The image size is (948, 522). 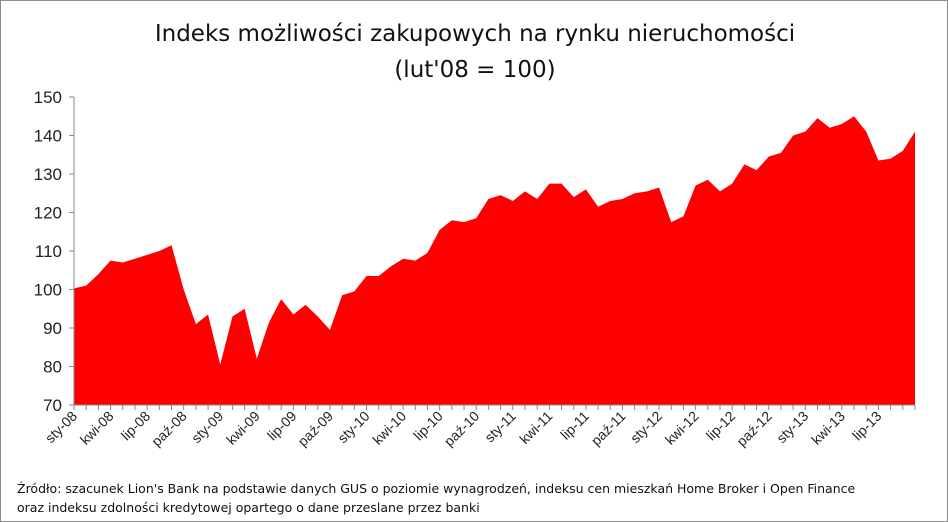 I want to click on x-tick-label: sty-12, so click(x=646, y=427).